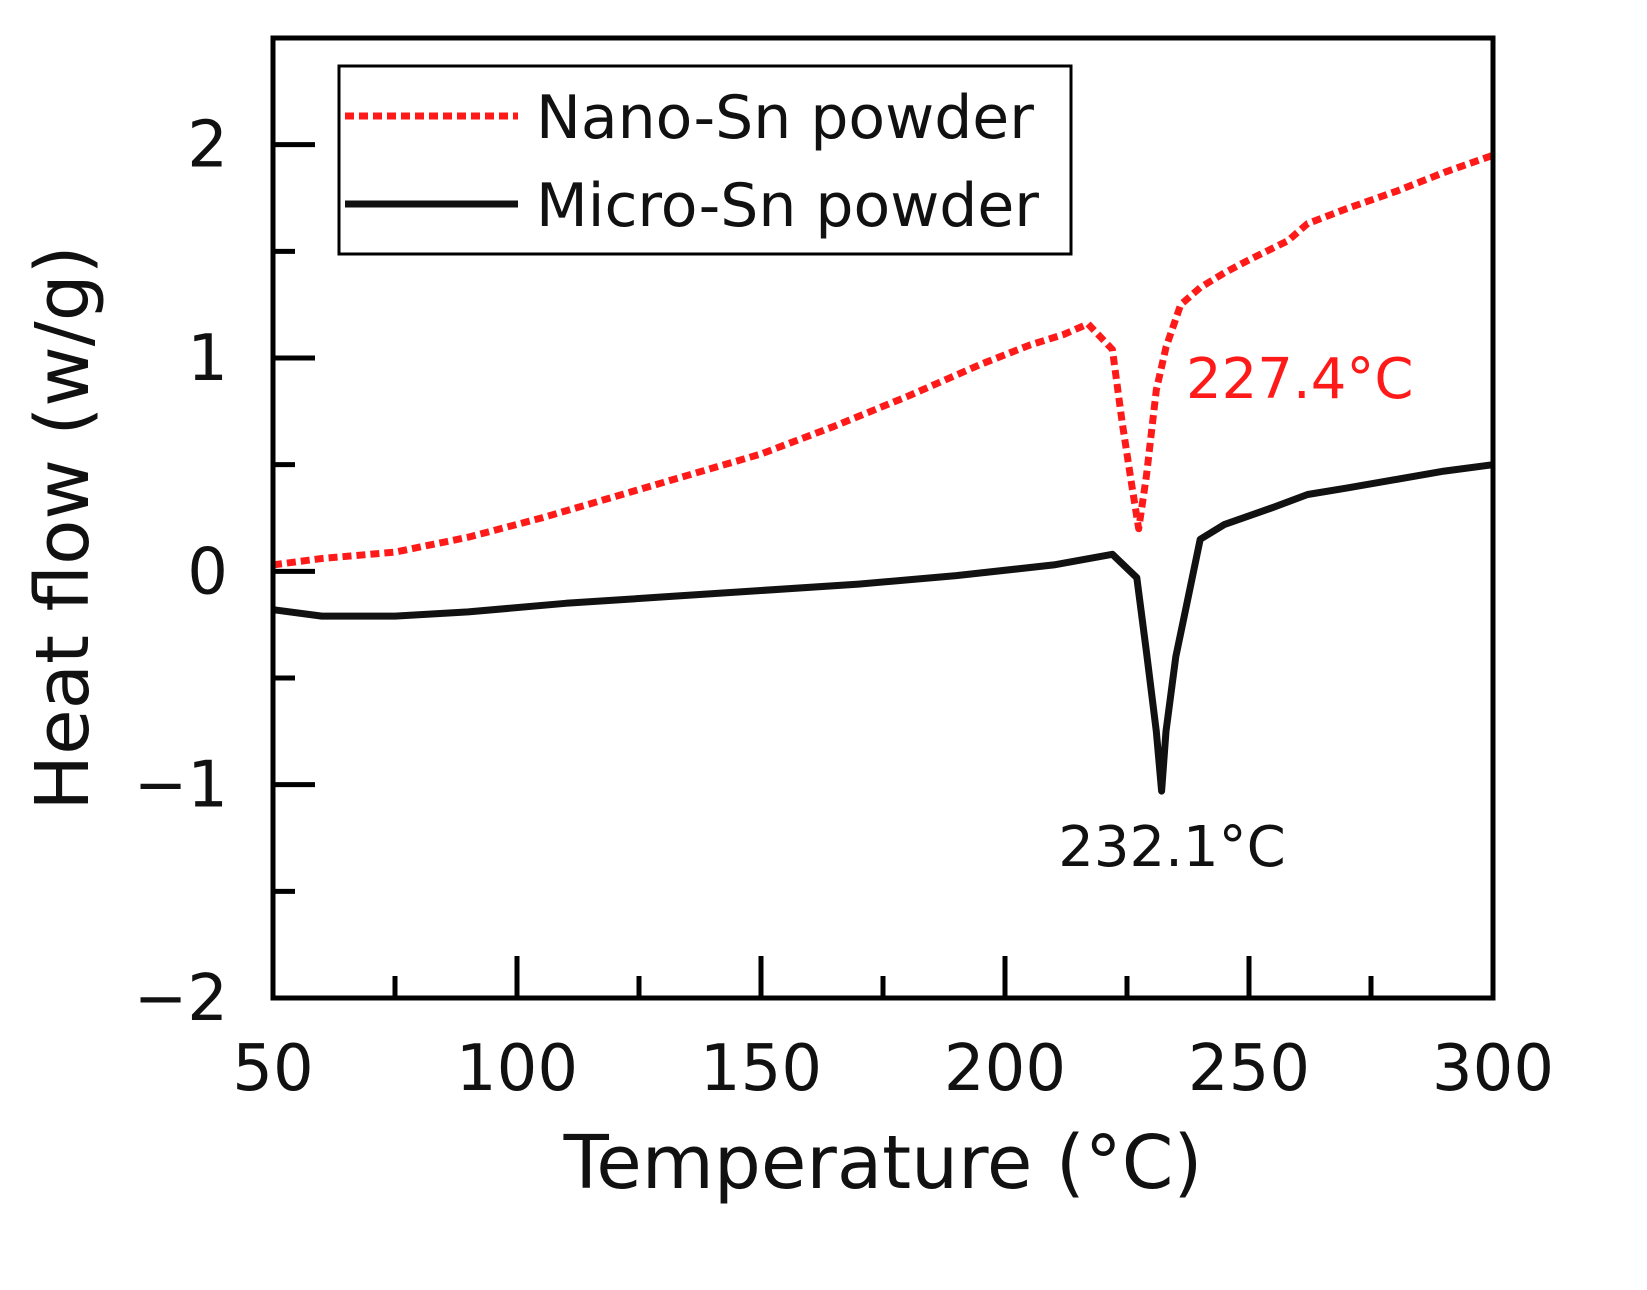 This screenshot has height=1290, width=1647. What do you see at coordinates (883, 1163) in the screenshot?
I see `x-axis-title: Temperature (°C)` at bounding box center [883, 1163].